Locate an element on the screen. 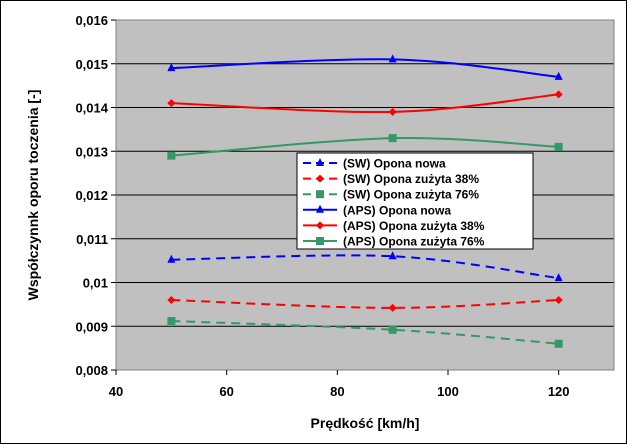 The width and height of the screenshot is (627, 444). legend-box is located at coordinates (415, 201).